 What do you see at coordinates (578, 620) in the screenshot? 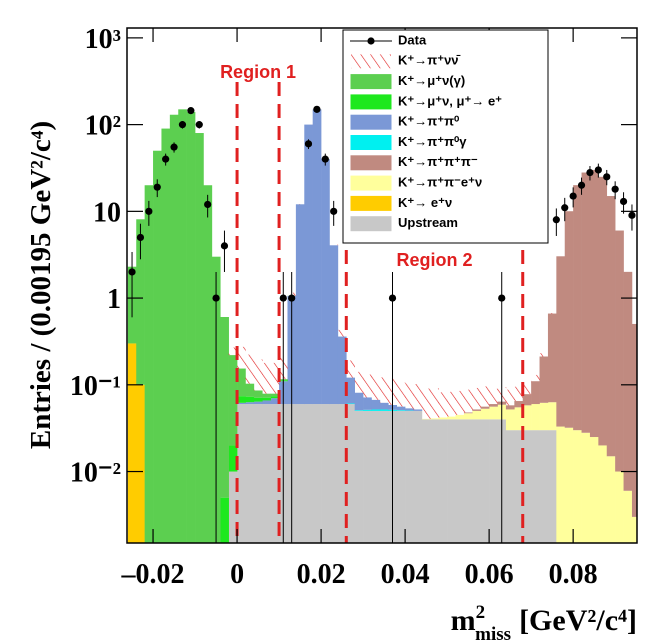
I see `x-label-unit: [GeV²/c⁴]` at bounding box center [578, 620].